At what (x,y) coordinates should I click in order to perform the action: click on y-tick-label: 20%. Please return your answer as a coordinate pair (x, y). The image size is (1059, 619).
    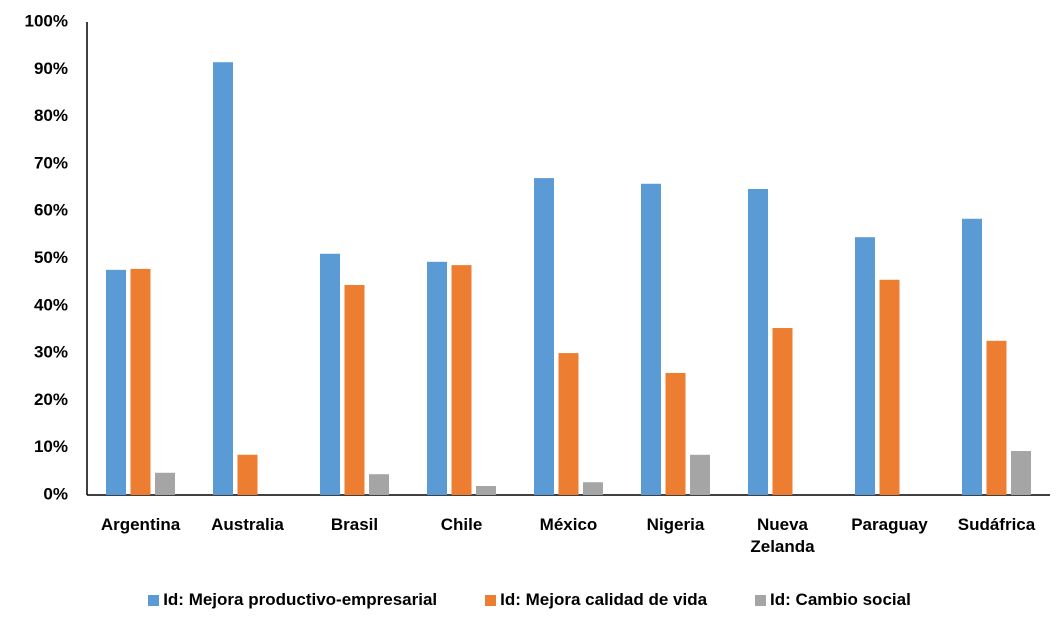
    Looking at the image, I should click on (51, 399).